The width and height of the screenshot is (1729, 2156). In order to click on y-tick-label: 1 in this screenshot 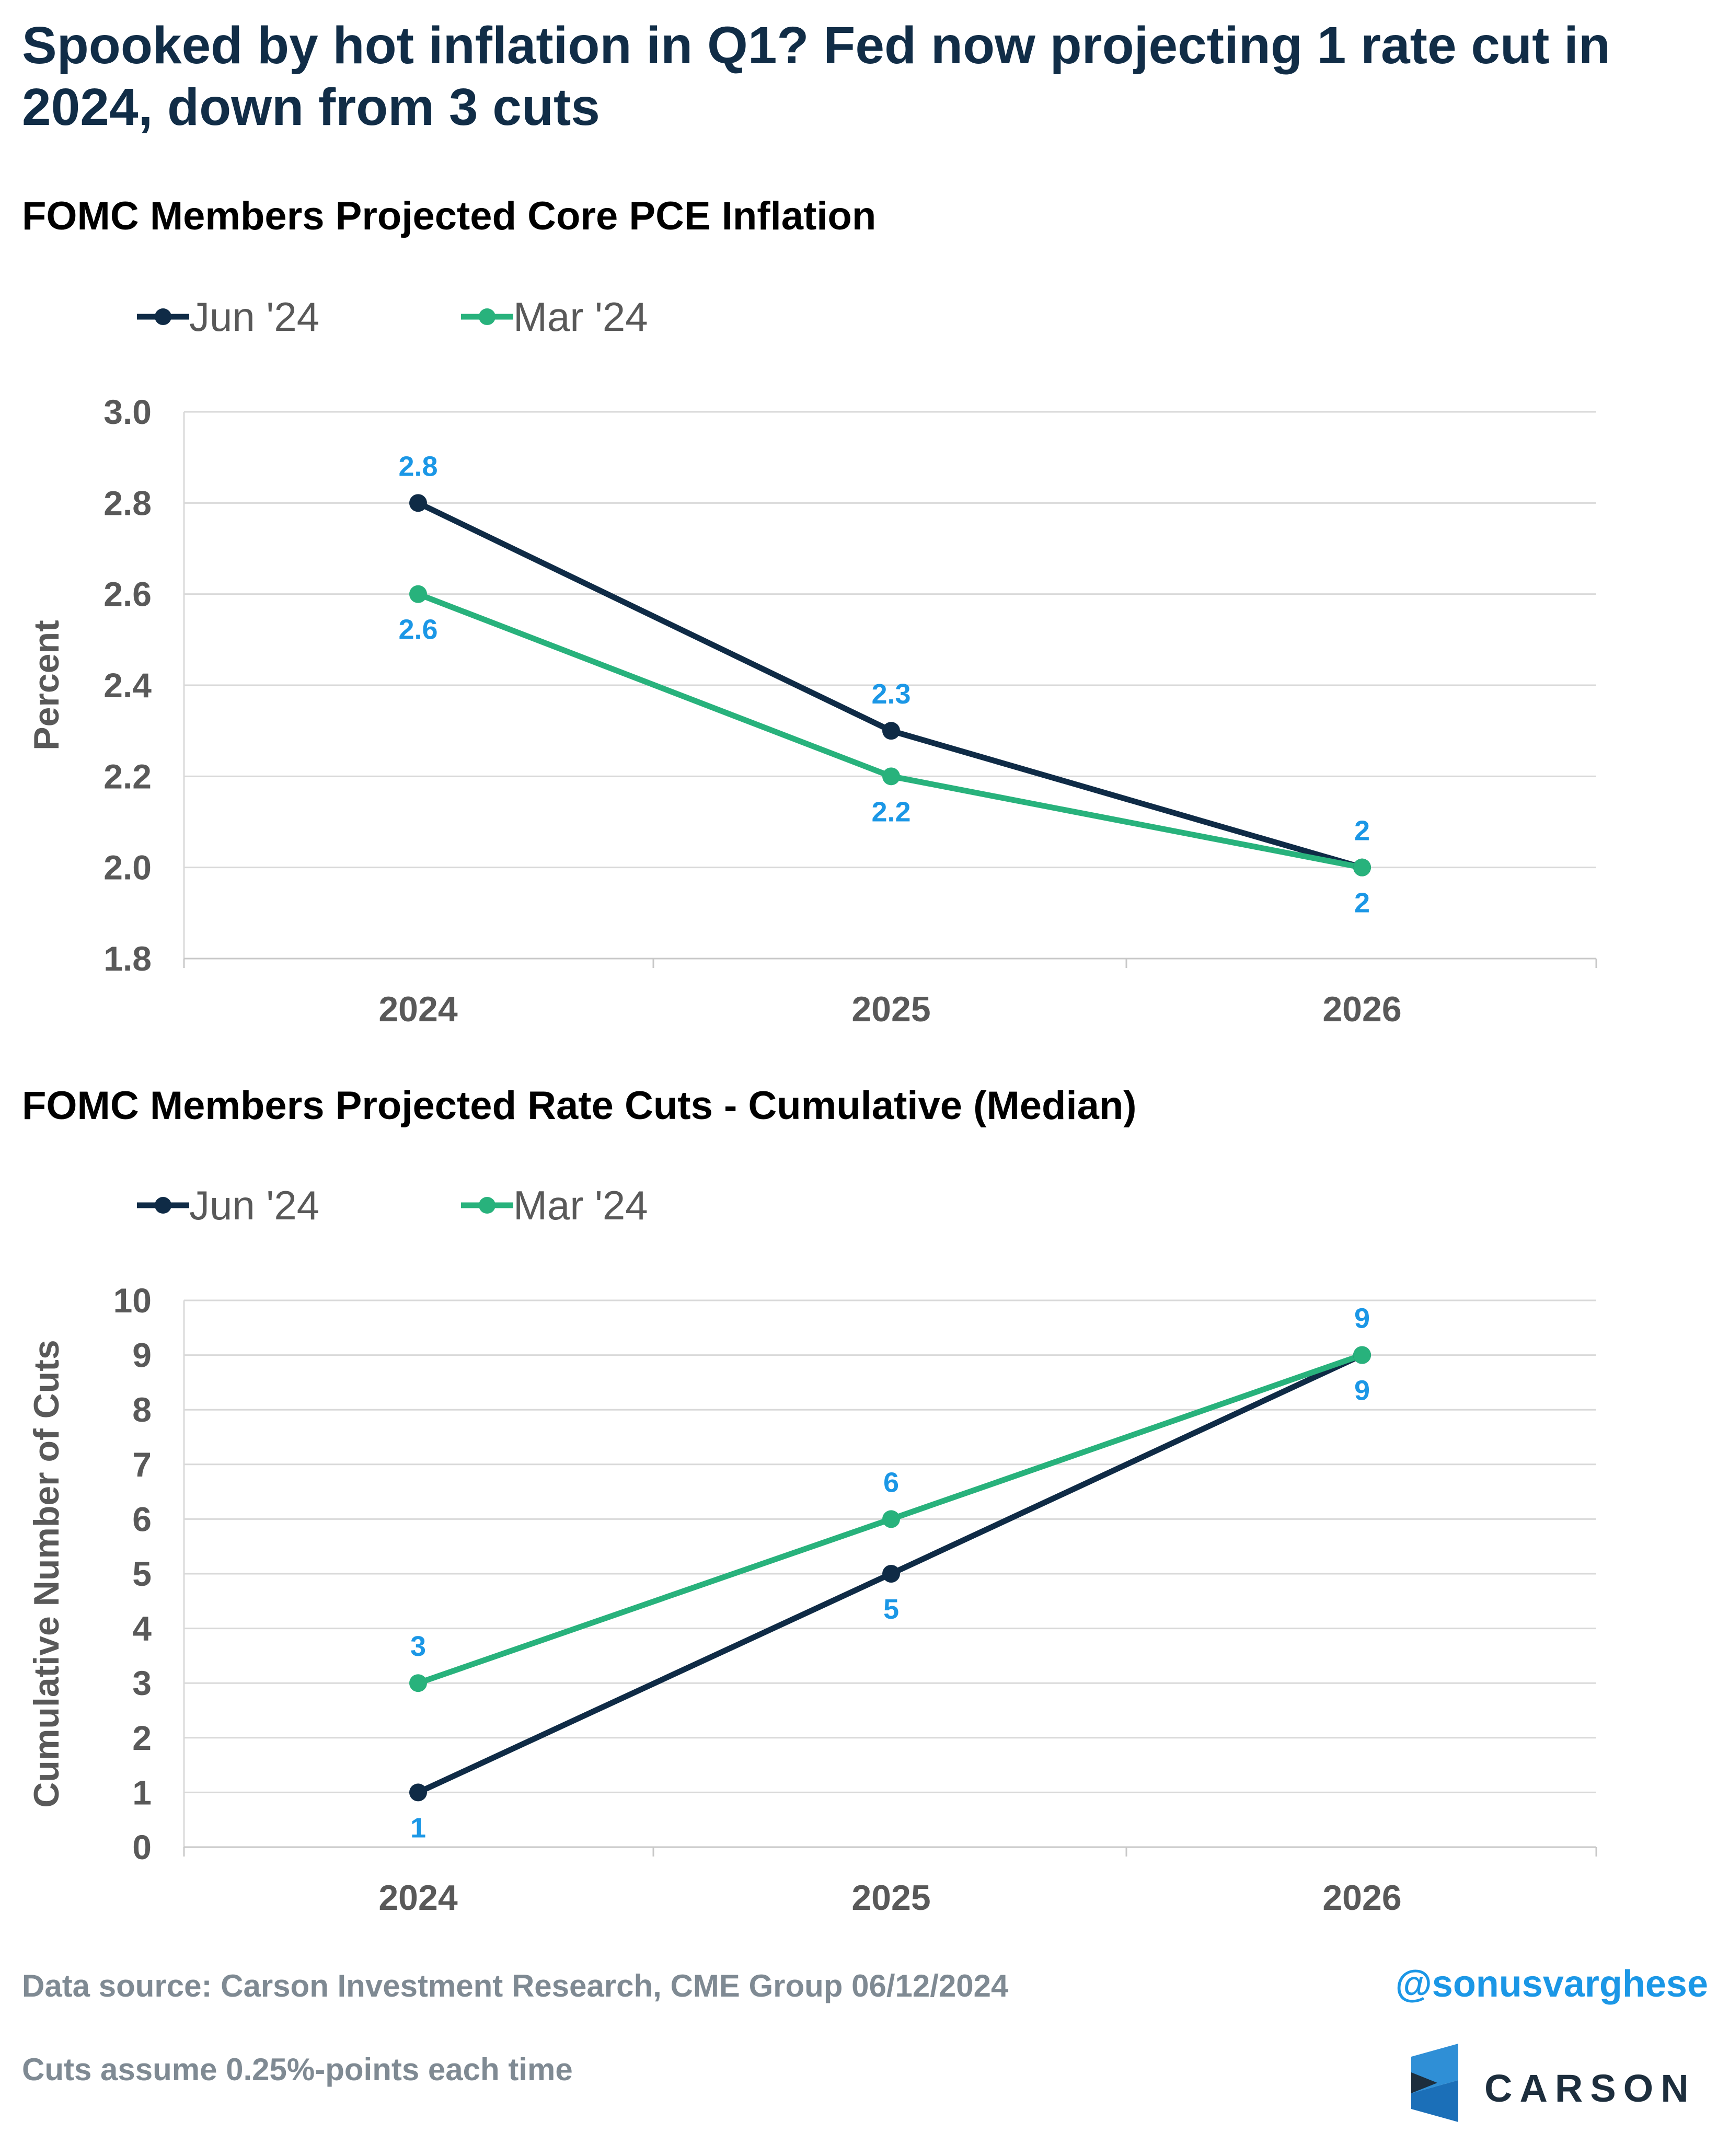, I will do `click(142, 1792)`.